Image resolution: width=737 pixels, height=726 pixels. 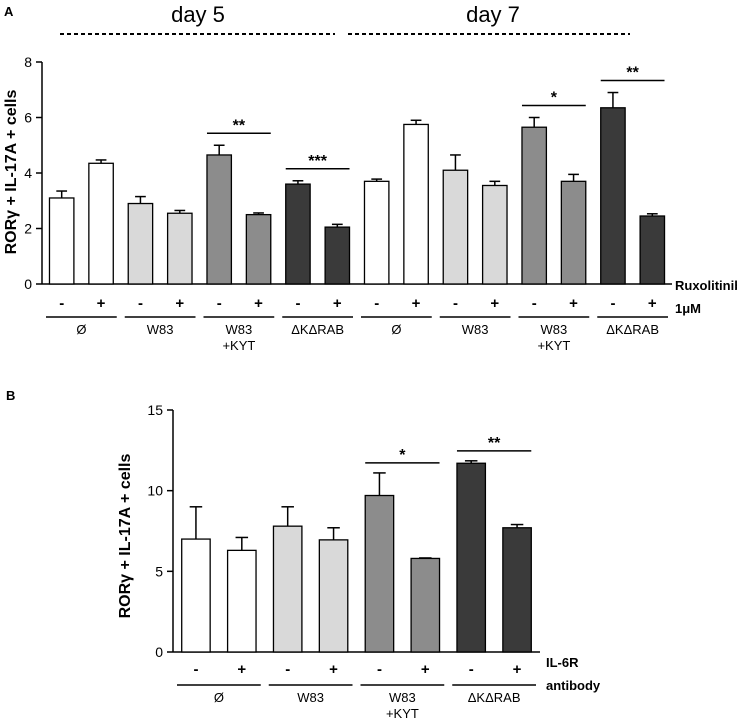 I want to click on panel-b-condition-label: IL-6R, so click(x=562, y=662).